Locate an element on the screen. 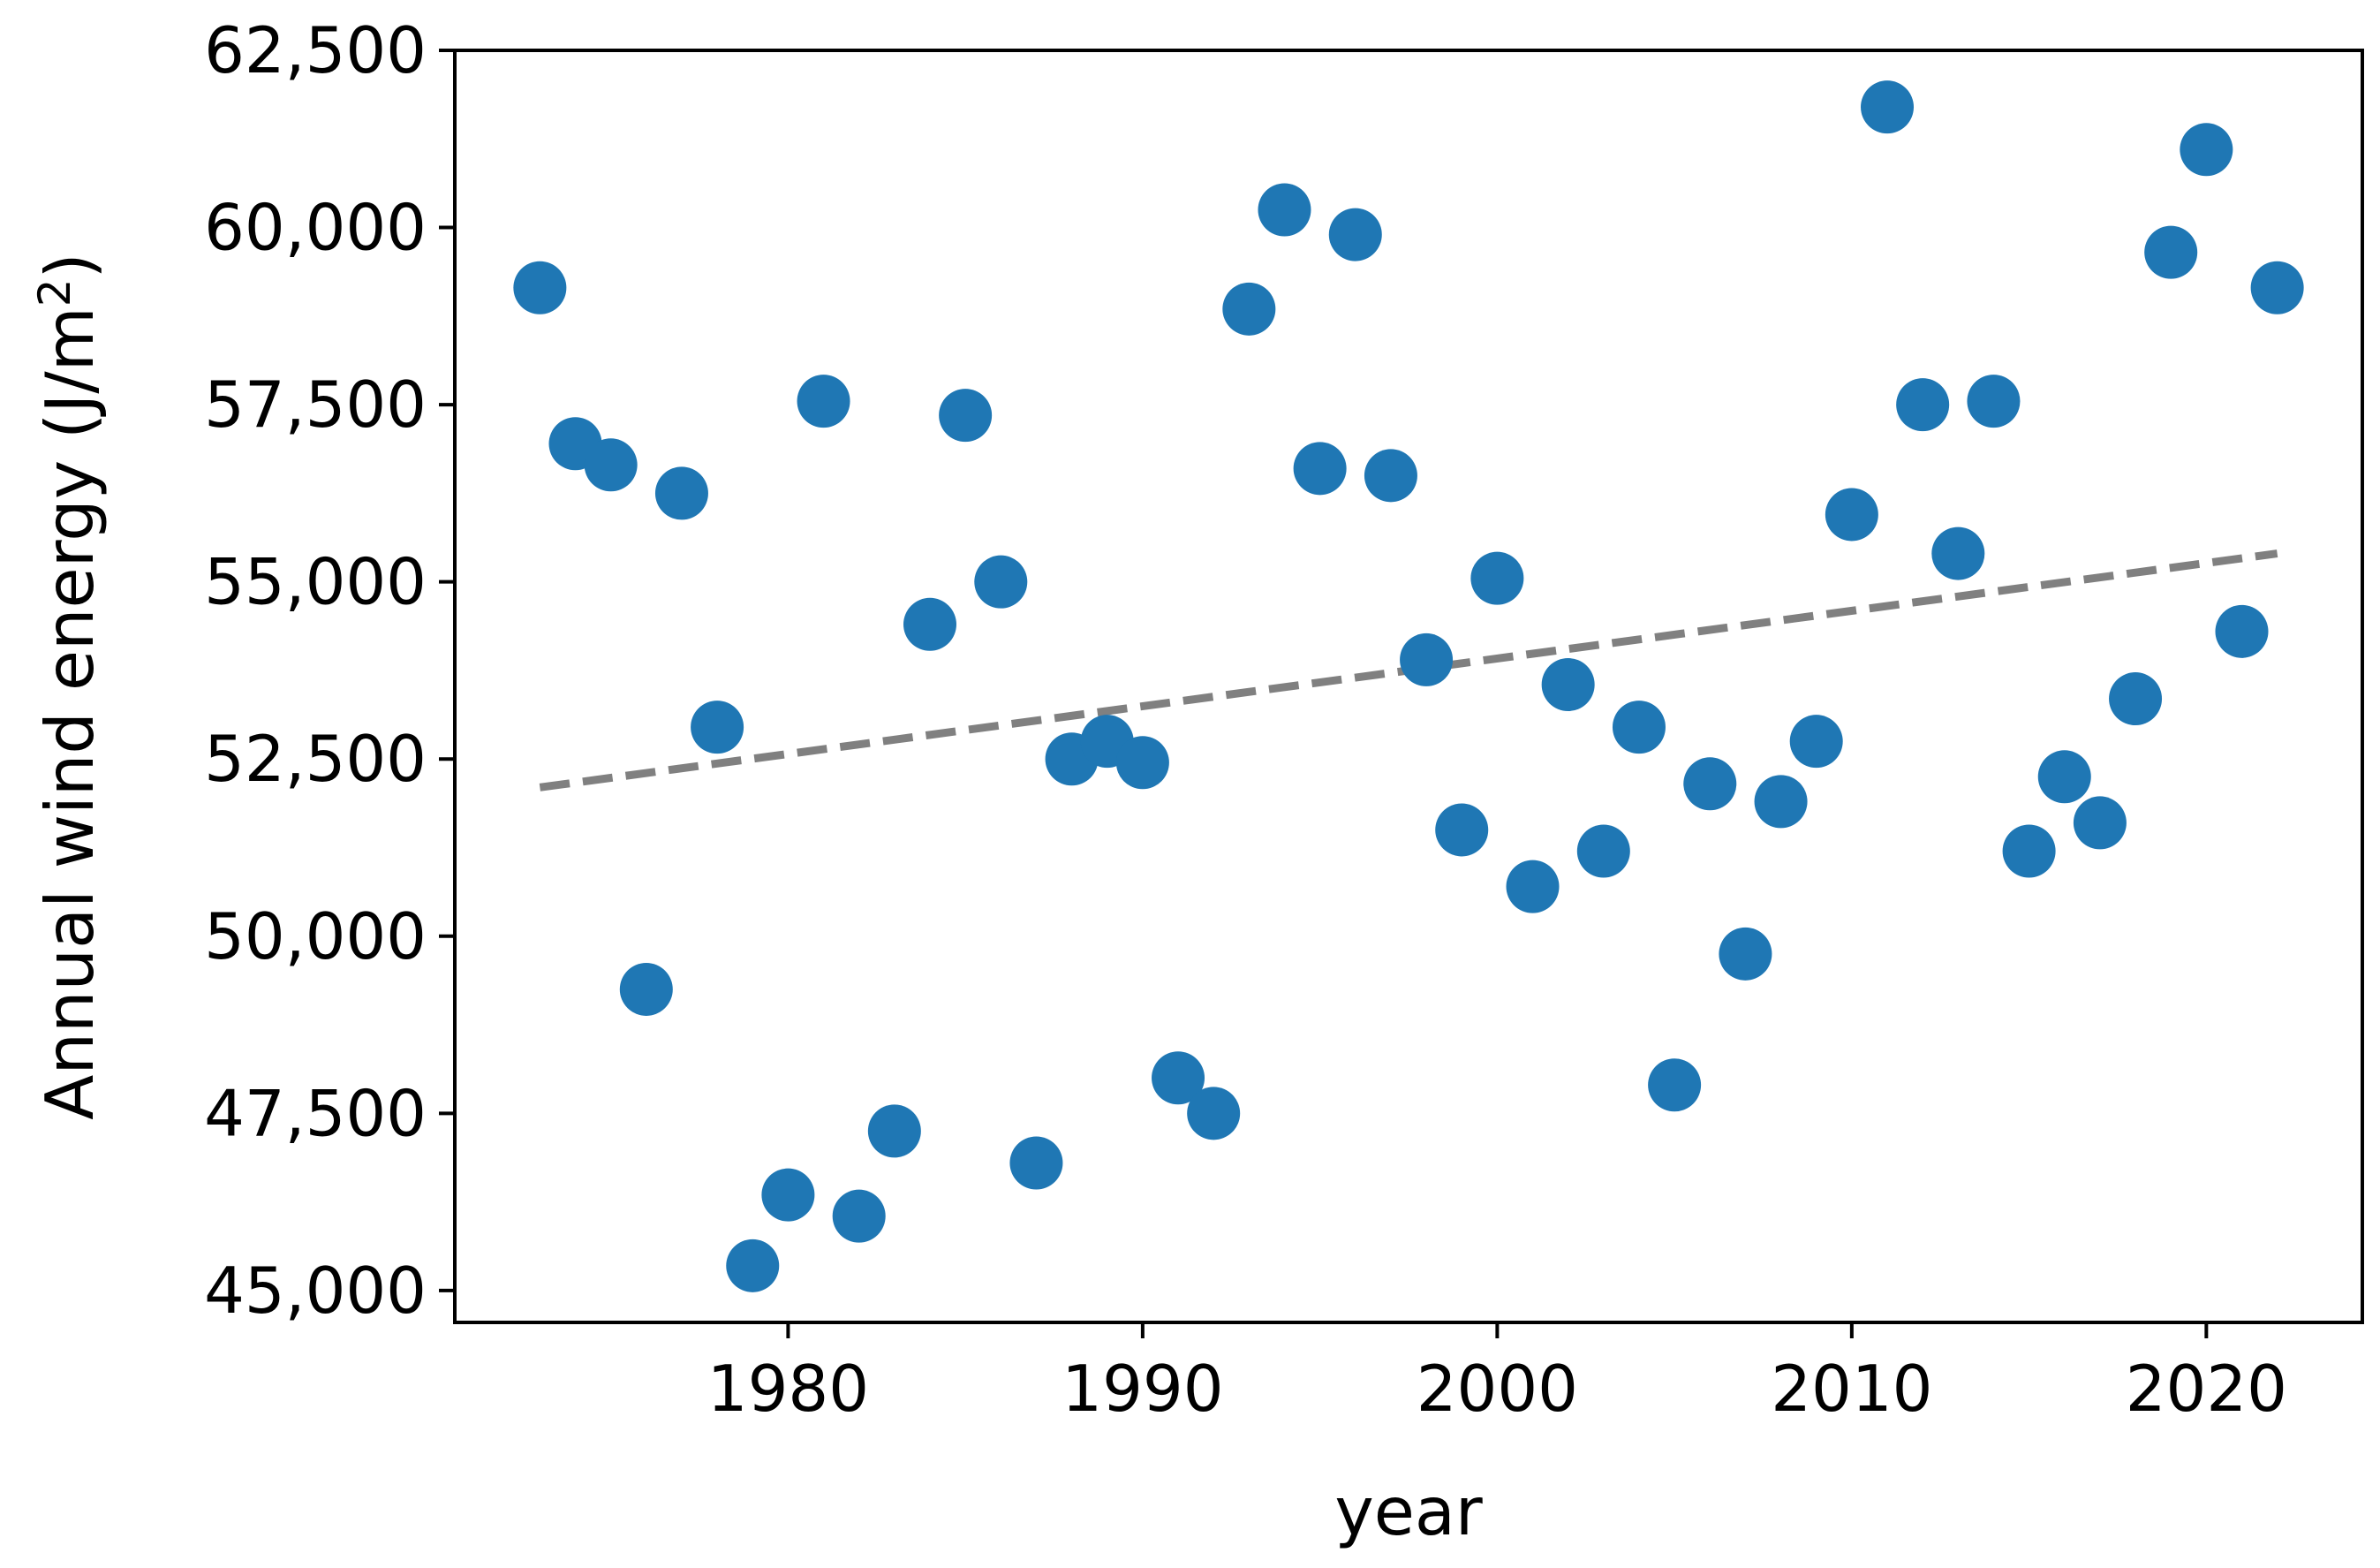 This screenshot has height=1568, width=2380. y-tick-label: 60,000 is located at coordinates (315, 228).